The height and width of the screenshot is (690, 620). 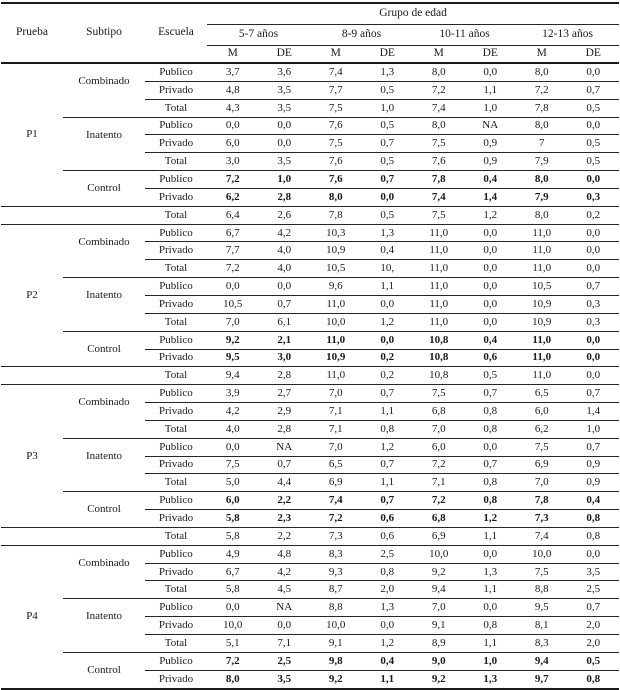 What do you see at coordinates (593, 411) in the screenshot?
I see `cell-value: 1,4` at bounding box center [593, 411].